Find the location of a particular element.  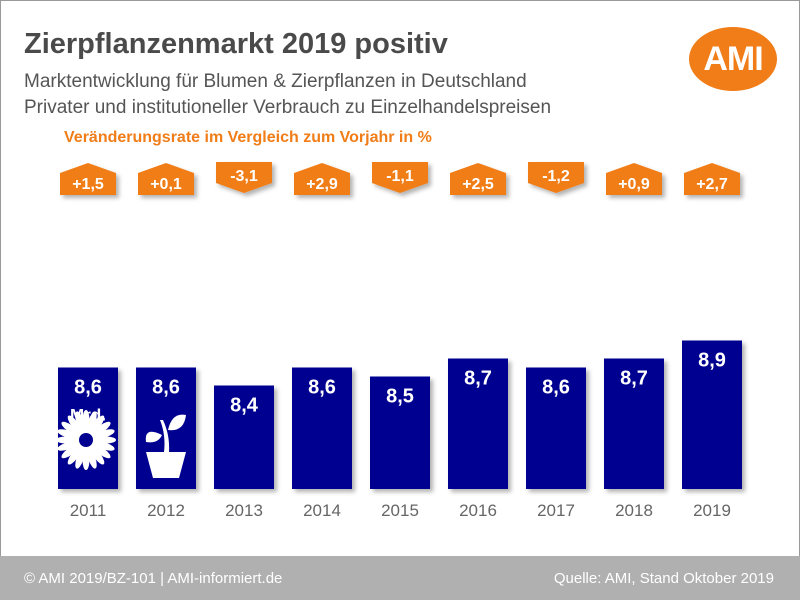

change-label-2011: +1,5 is located at coordinates (88, 184).